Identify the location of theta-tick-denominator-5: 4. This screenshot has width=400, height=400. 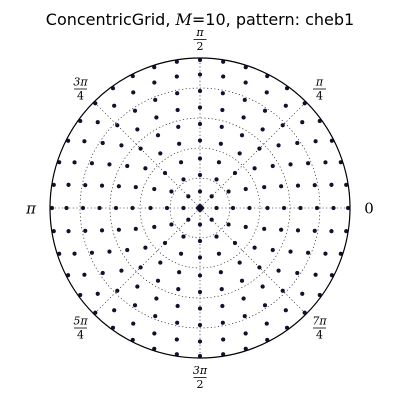
(80, 335).